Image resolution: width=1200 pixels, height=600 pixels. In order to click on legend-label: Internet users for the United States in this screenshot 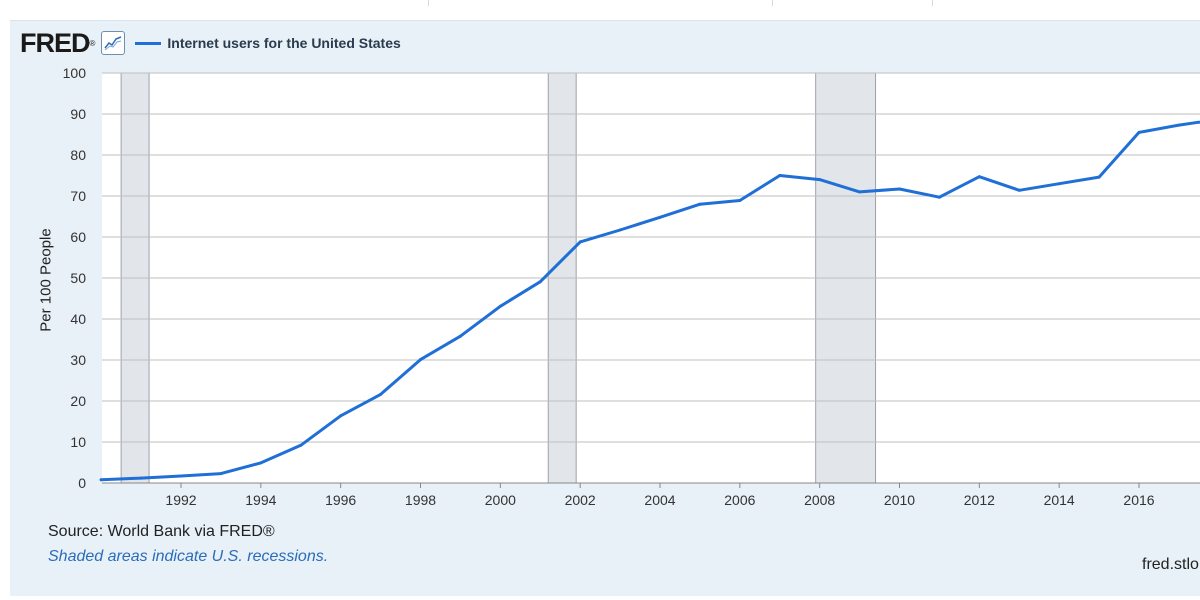, I will do `click(284, 43)`.